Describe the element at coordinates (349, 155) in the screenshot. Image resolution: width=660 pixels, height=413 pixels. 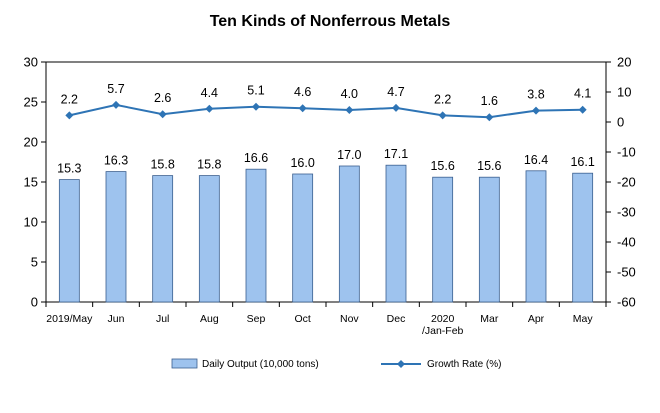
I see `bar-data-label: 17.0` at that location.